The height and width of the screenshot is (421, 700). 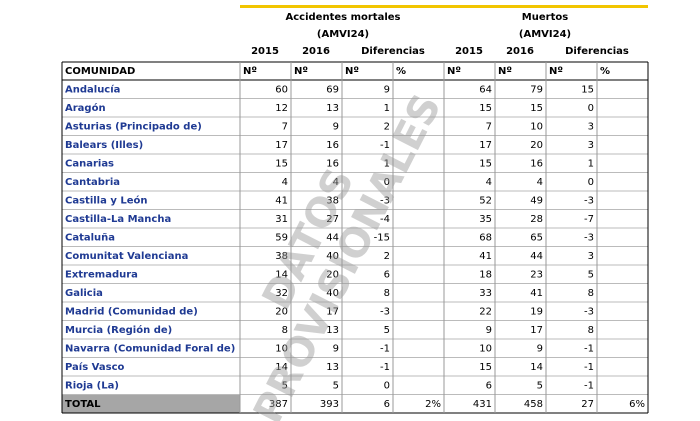 What do you see at coordinates (382, 237) in the screenshot?
I see `cell-value: -15` at bounding box center [382, 237].